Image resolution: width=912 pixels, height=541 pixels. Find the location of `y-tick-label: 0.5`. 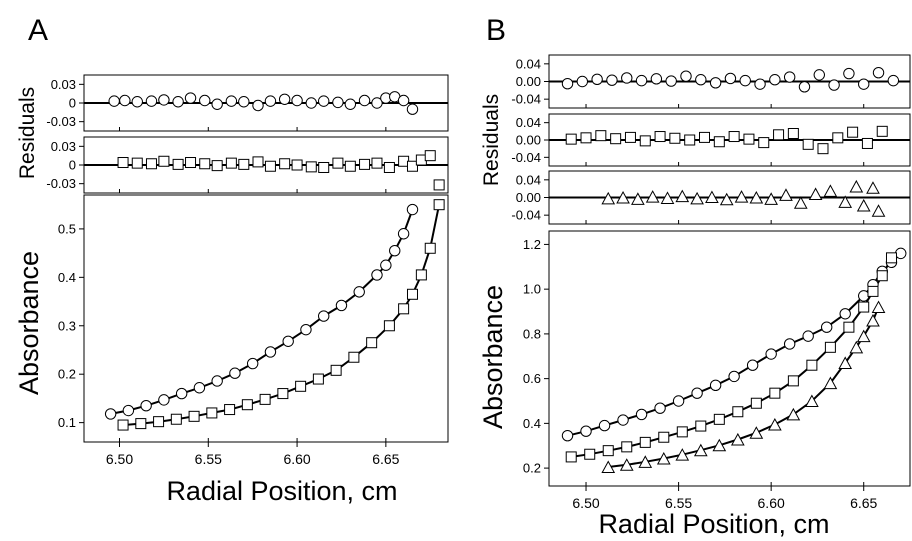

y-tick-label: 0.5 is located at coordinates (67, 228).